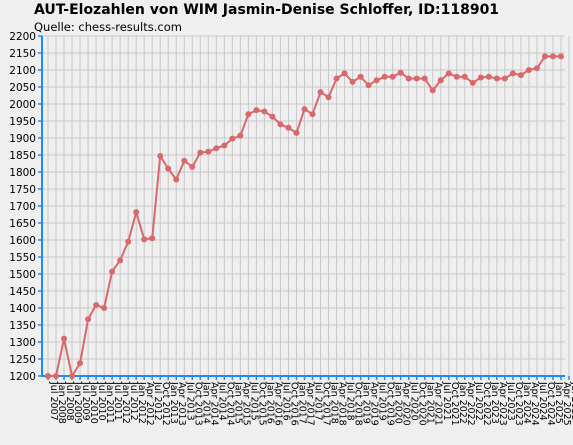 The width and height of the screenshot is (573, 445). What do you see at coordinates (197, 404) in the screenshot?
I see `x-tick-label: Oct 2013` at bounding box center [197, 404].